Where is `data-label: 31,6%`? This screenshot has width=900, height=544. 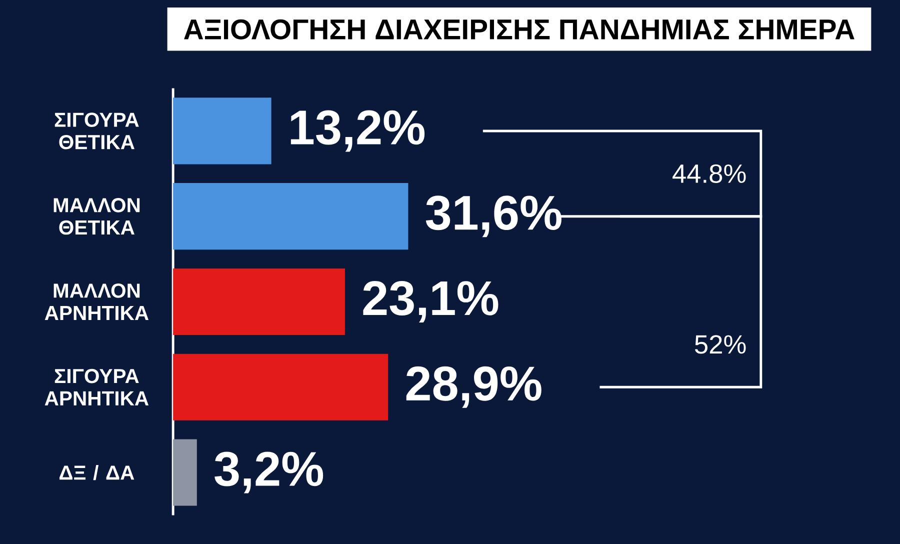
data-label: 31,6% is located at coordinates (494, 217).